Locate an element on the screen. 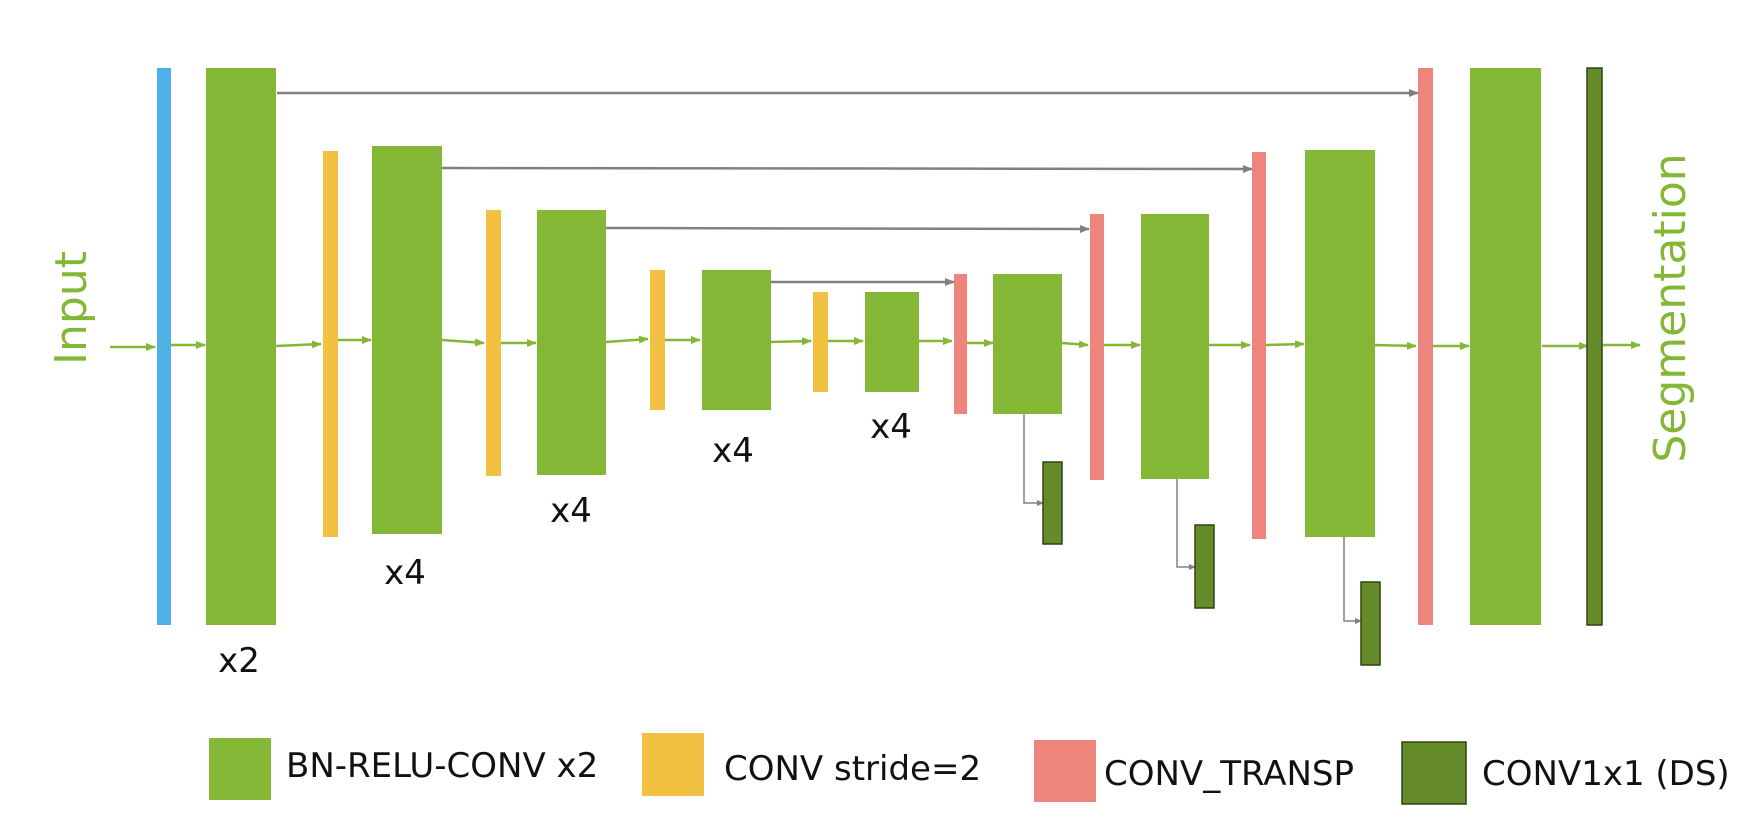 The height and width of the screenshot is (836, 1758). segmentation-label: Segmentation is located at coordinates (1670, 307).